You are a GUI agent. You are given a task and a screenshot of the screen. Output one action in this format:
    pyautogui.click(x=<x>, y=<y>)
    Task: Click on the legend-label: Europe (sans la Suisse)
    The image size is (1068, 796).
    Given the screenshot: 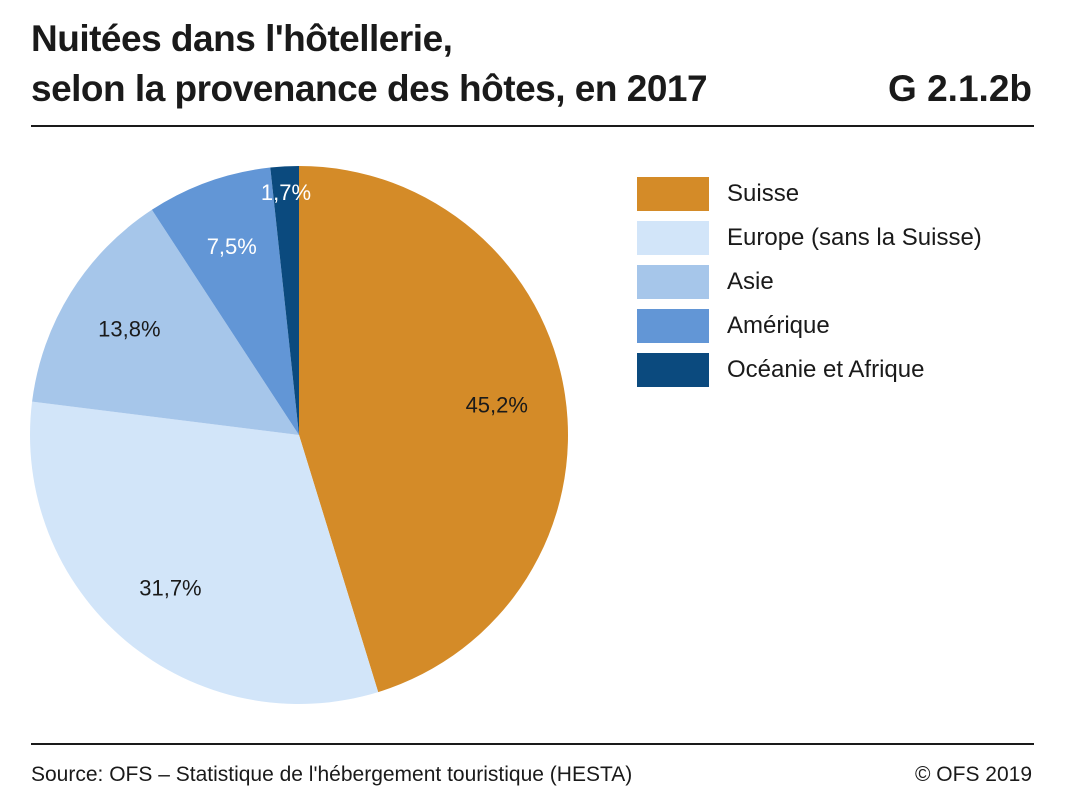 What is the action you would take?
    pyautogui.click(x=854, y=237)
    